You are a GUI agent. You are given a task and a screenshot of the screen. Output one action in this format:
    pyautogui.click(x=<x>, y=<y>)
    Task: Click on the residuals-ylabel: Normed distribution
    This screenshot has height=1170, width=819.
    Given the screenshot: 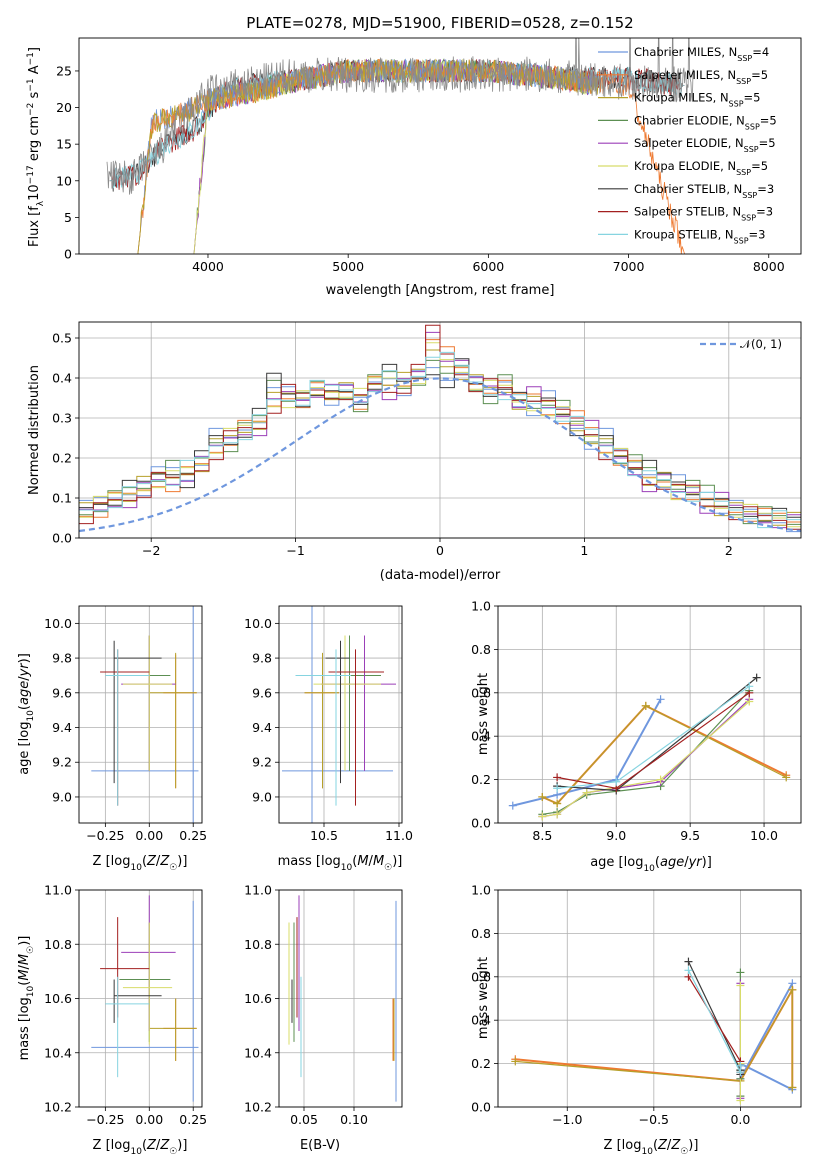 What is the action you would take?
    pyautogui.click(x=34, y=430)
    